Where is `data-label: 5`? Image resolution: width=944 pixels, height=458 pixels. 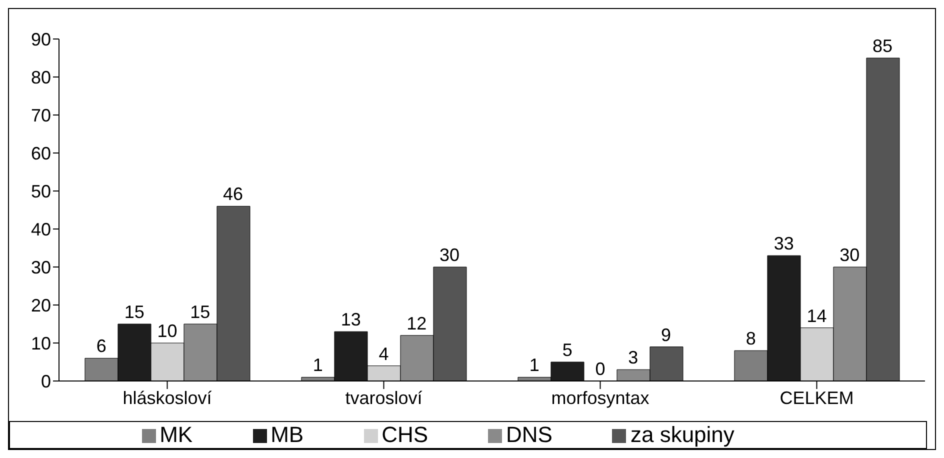 data-label: 5 is located at coordinates (567, 350).